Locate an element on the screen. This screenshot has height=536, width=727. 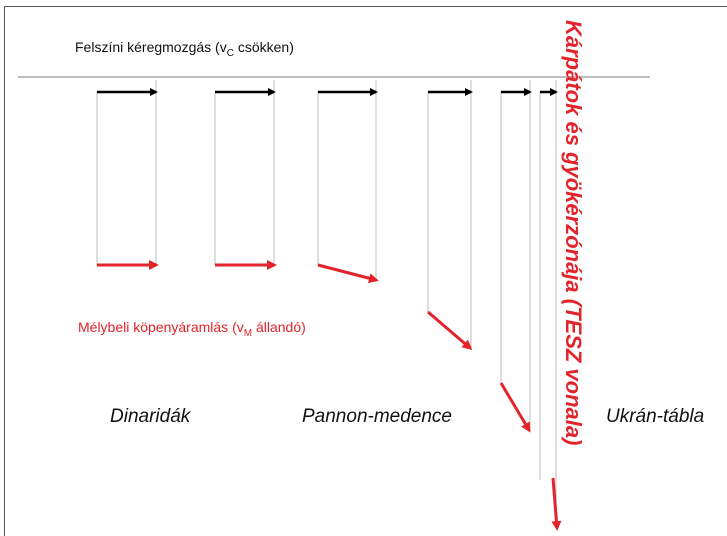
tesz-label: Kárpátok és gyökérzónája (TESZ vonala) is located at coordinates (573, 232).